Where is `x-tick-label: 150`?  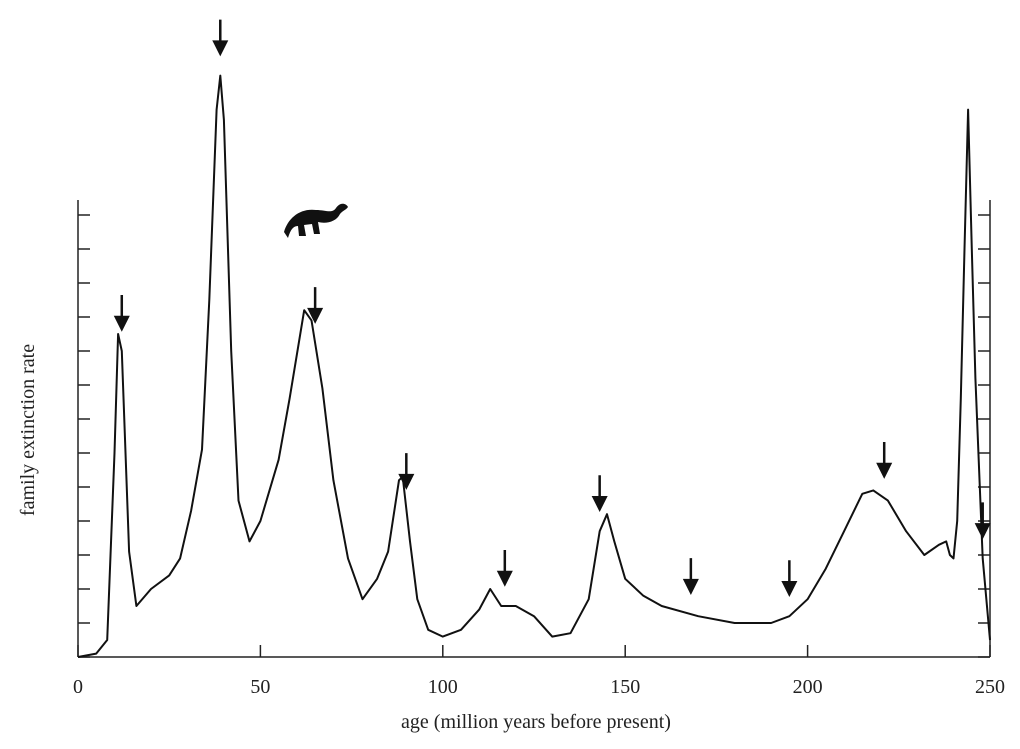
x-tick-label: 150 is located at coordinates (625, 687).